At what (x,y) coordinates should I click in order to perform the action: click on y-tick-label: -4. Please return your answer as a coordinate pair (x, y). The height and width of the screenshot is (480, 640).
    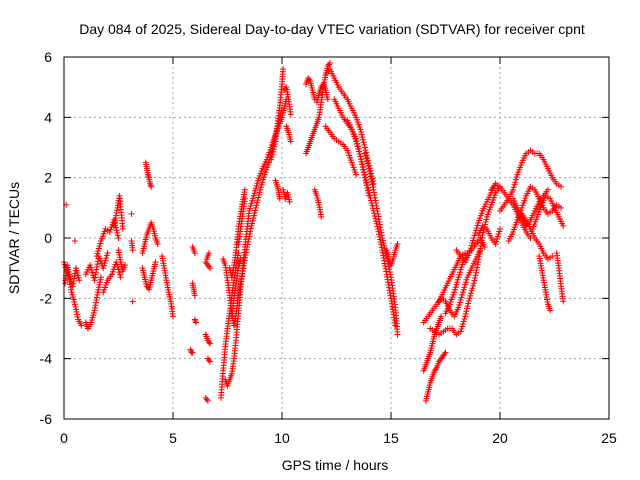
    Looking at the image, I should click on (46, 359).